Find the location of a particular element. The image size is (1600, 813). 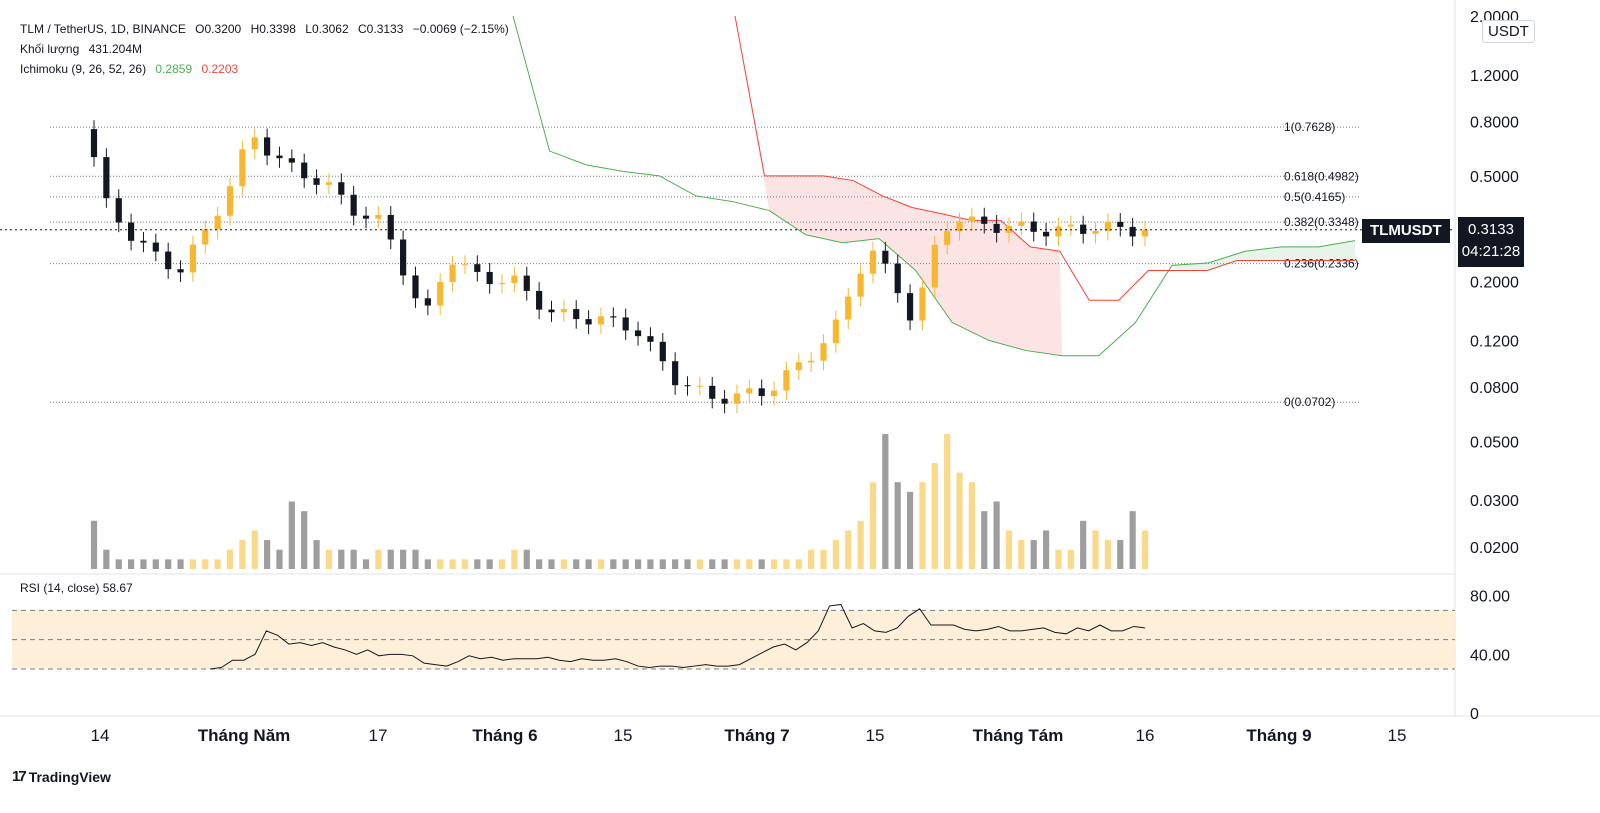

low-value: L0.3062 is located at coordinates (327, 29).